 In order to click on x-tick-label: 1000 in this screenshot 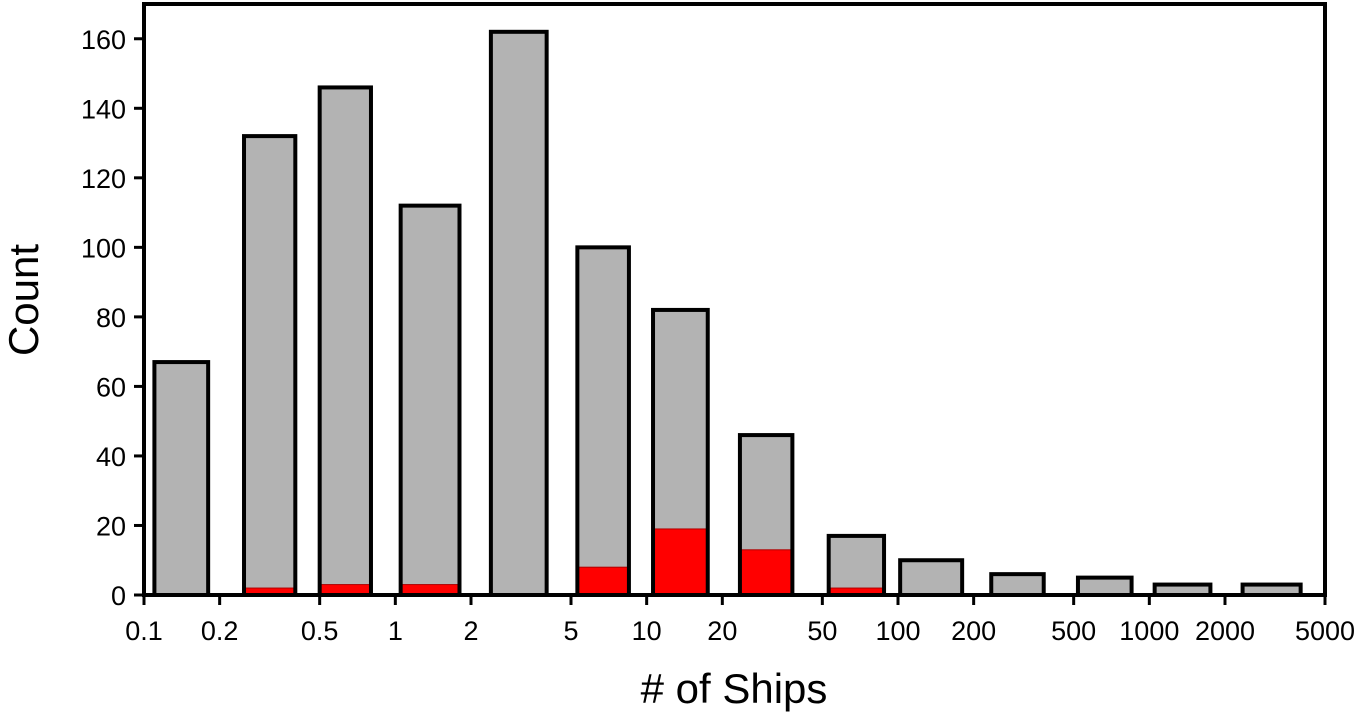, I will do `click(1149, 631)`.